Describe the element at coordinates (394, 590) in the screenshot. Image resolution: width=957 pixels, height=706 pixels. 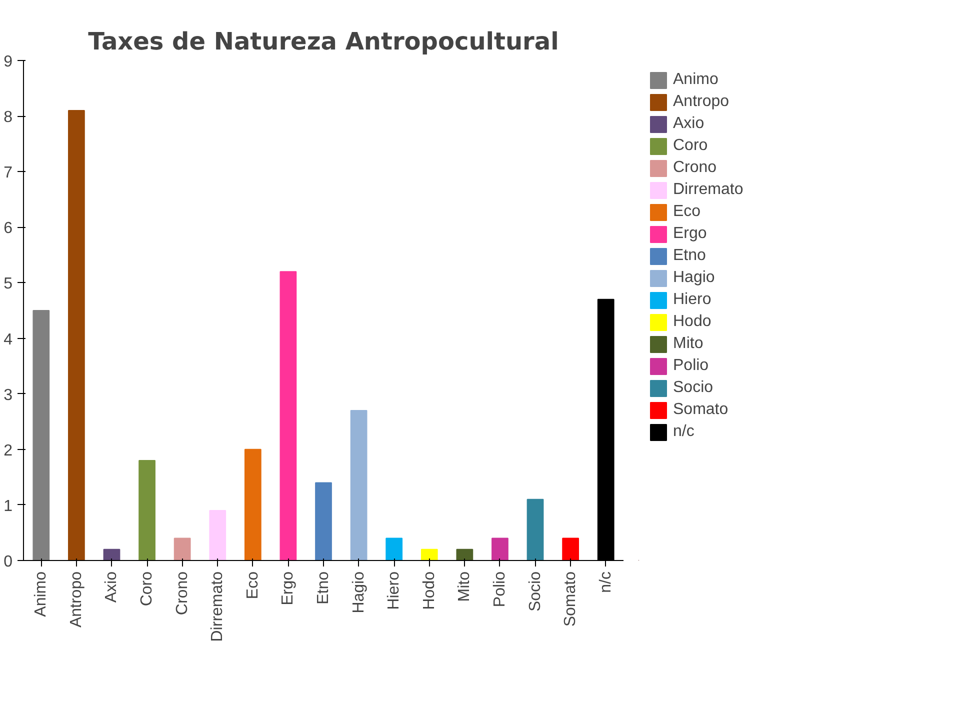
I see `x-tick-label: Hiero` at that location.